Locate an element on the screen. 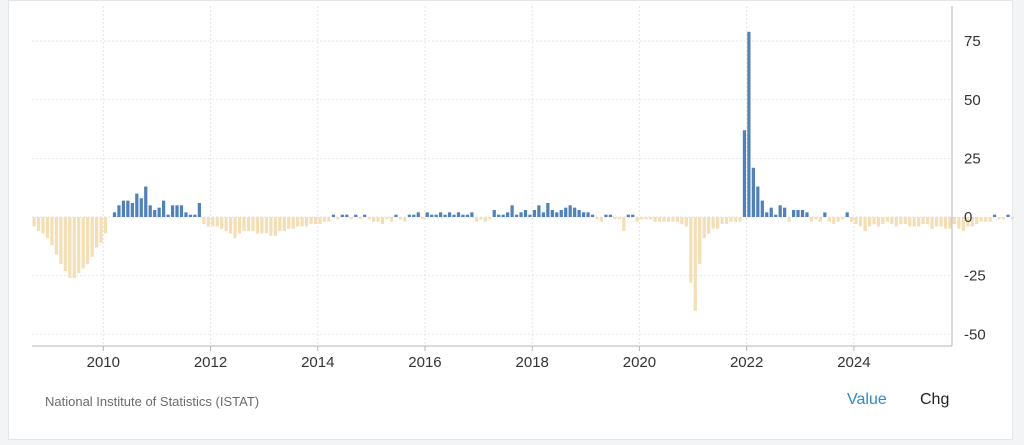  y-tick-label: -50 is located at coordinates (975, 334).